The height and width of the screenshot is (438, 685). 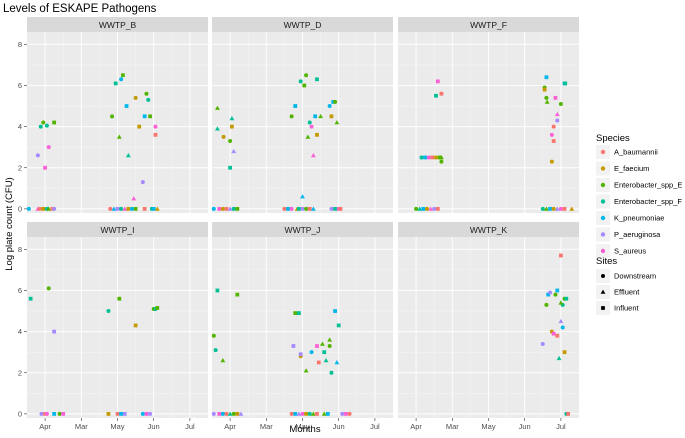 I want to click on facet-strip, so click(x=117, y=24).